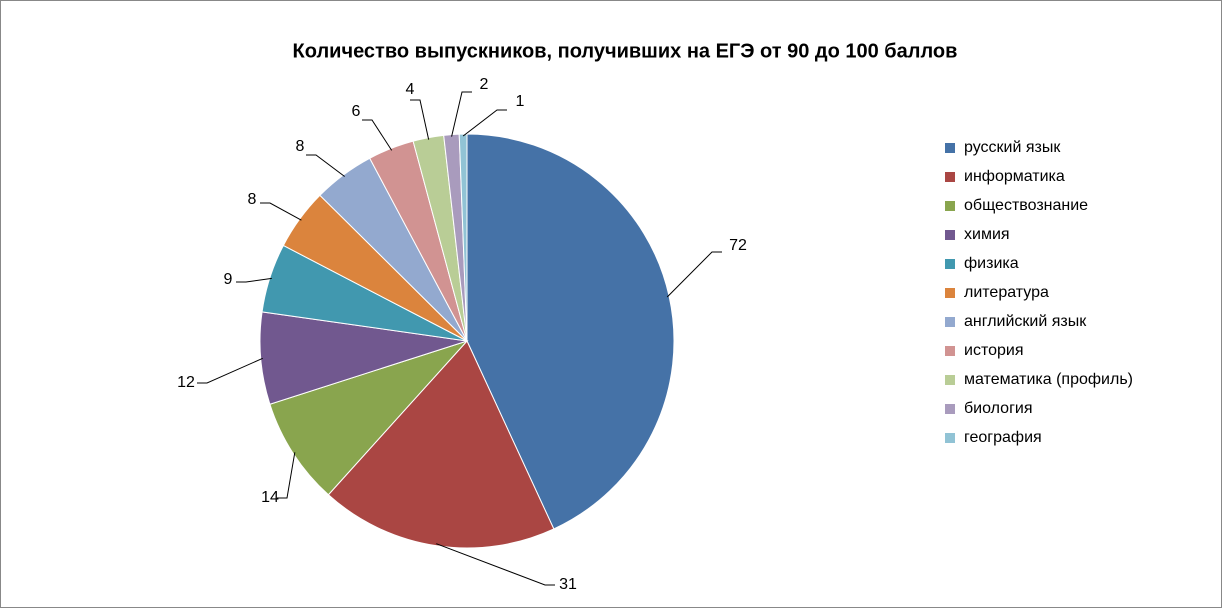 This screenshot has width=1222, height=608. Describe the element at coordinates (998, 408) in the screenshot. I see `legend-label: биология` at that location.